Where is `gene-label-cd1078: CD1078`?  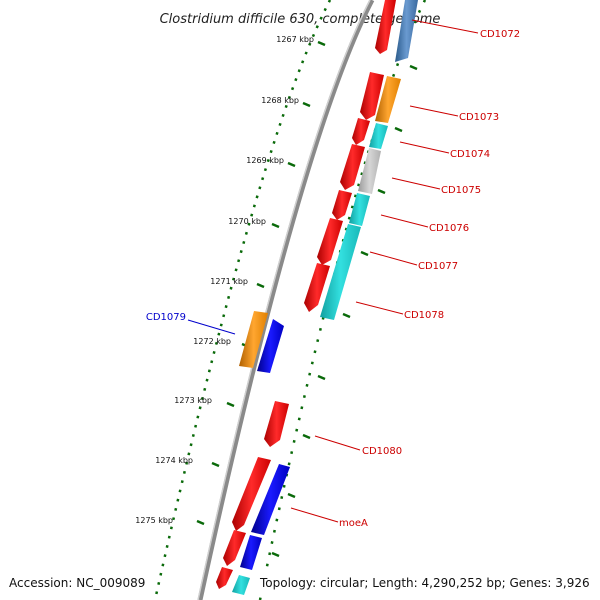
gene-label-cd1078: CD1078 is located at coordinates (424, 315).